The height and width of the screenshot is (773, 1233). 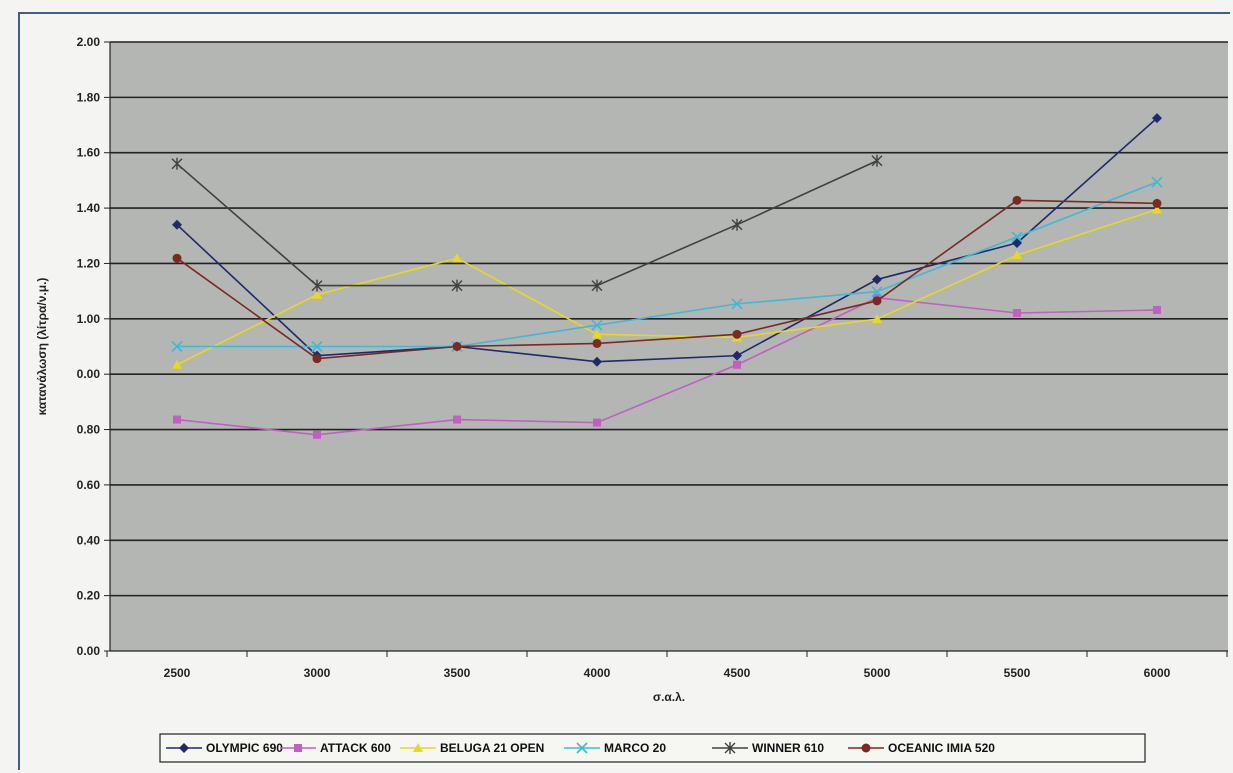 I want to click on y-tick-label: 0.80, so click(x=89, y=430).